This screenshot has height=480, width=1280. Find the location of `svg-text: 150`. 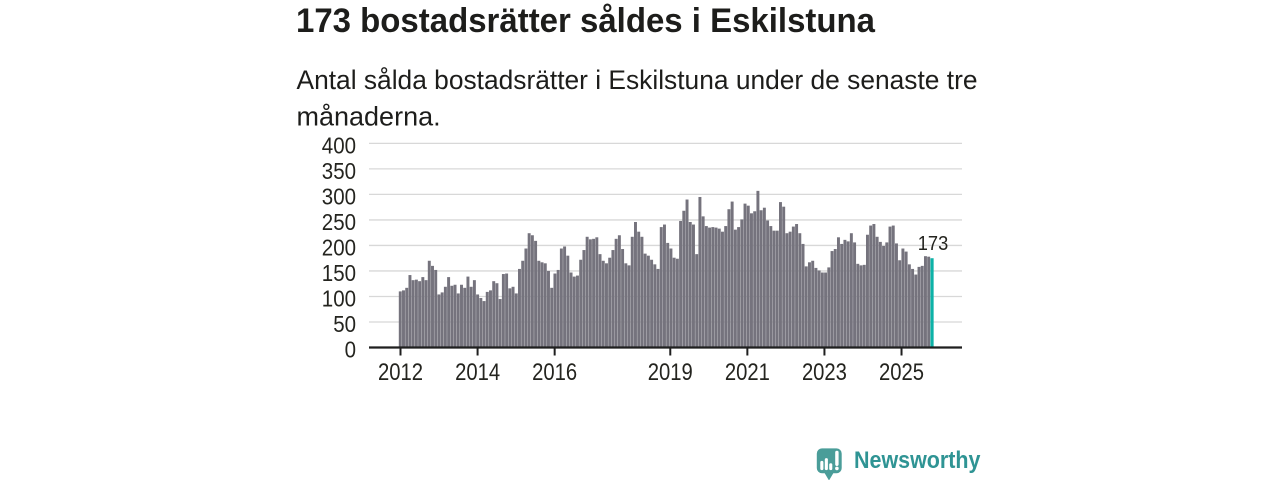

svg-text: 150 is located at coordinates (339, 273).